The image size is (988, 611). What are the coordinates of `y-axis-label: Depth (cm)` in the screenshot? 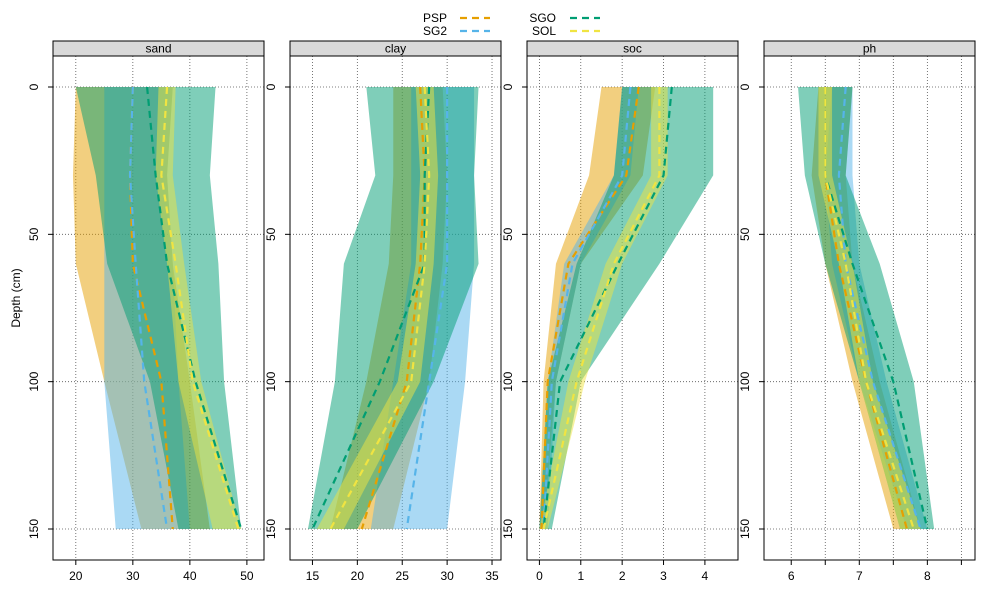 It's located at (16, 297).